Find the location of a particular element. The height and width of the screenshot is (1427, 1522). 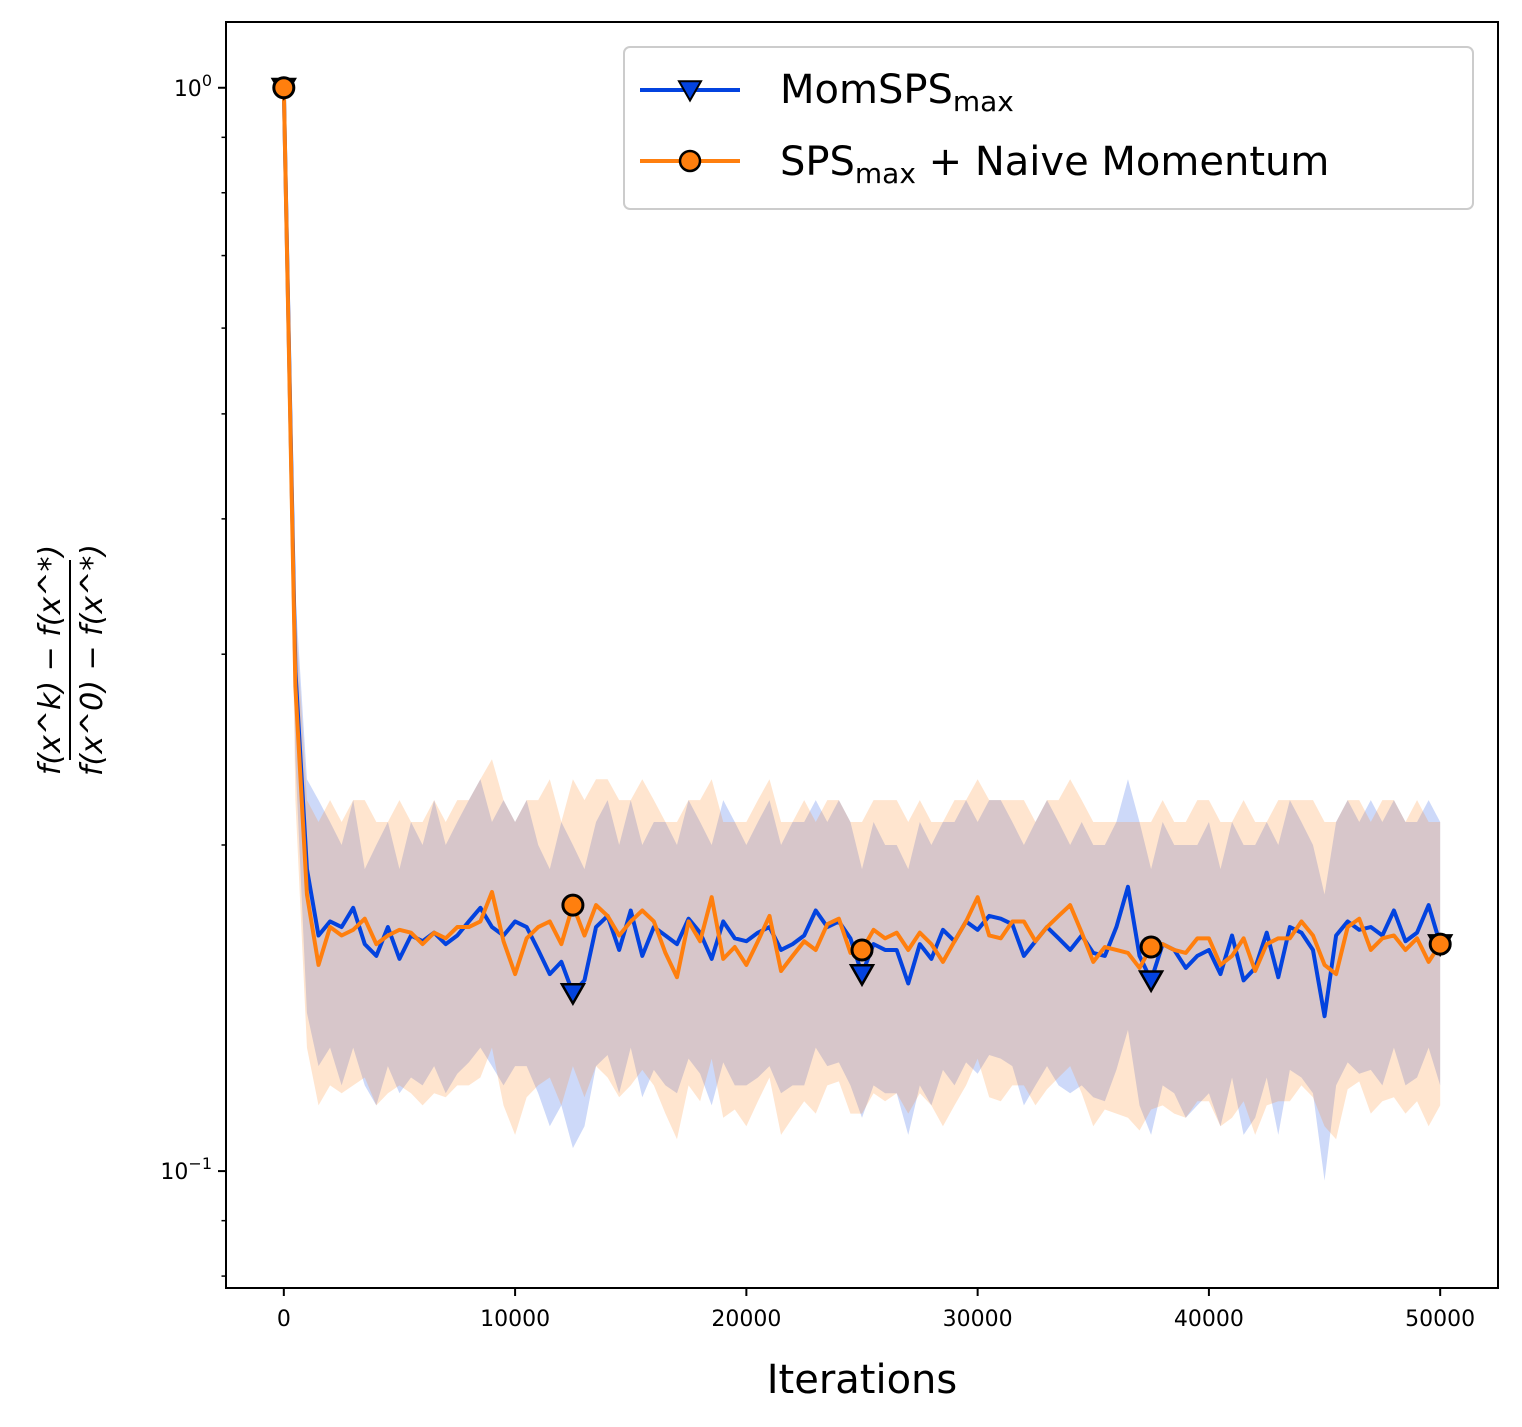

x-tick-label: 40000 is located at coordinates (1209, 1319).